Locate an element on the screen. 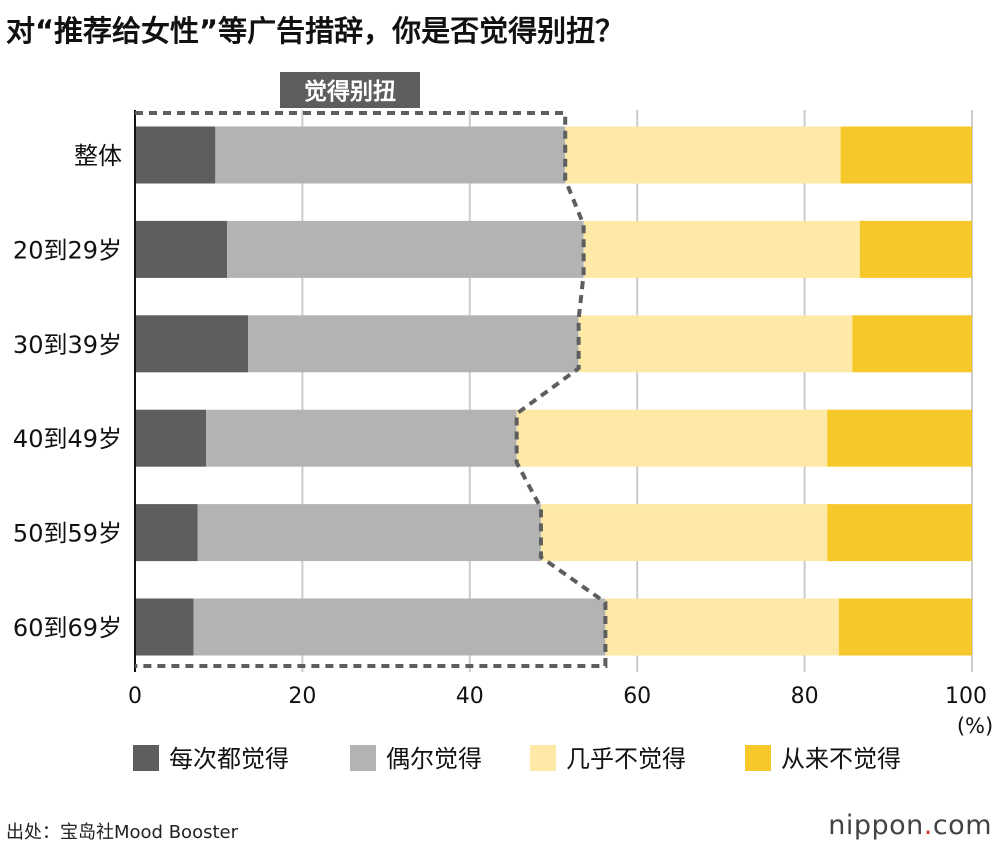 The width and height of the screenshot is (1000, 850). category-label: 20到29岁 is located at coordinates (67, 250).